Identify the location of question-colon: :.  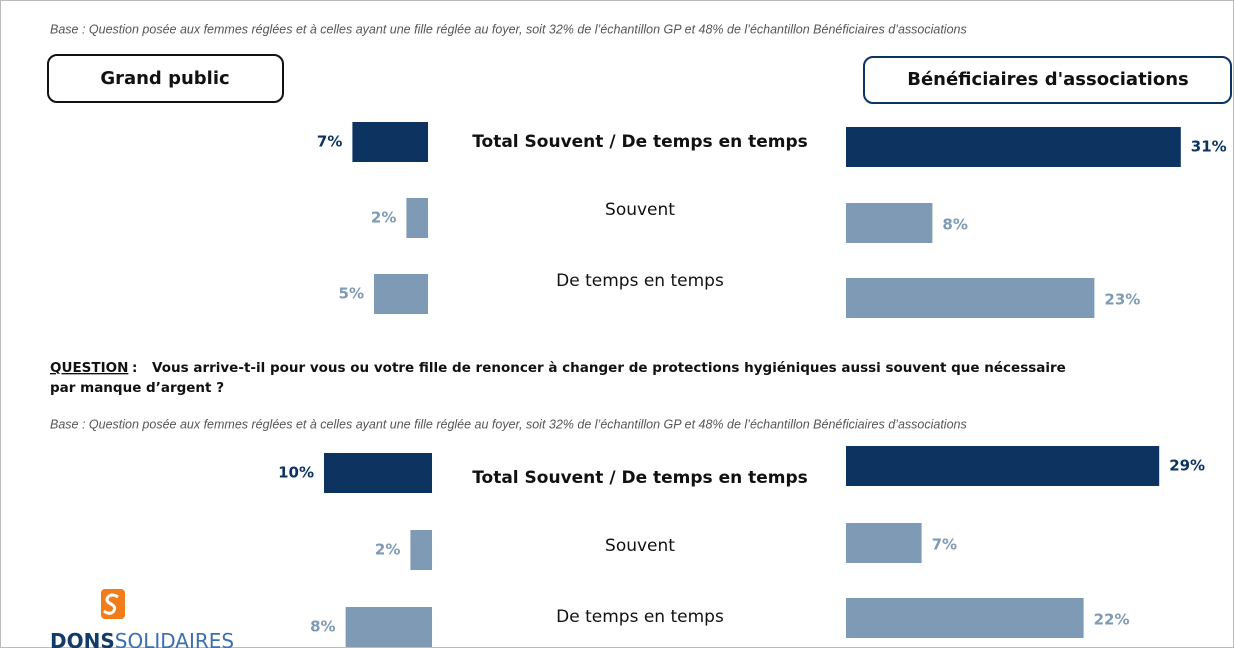
(134, 368).